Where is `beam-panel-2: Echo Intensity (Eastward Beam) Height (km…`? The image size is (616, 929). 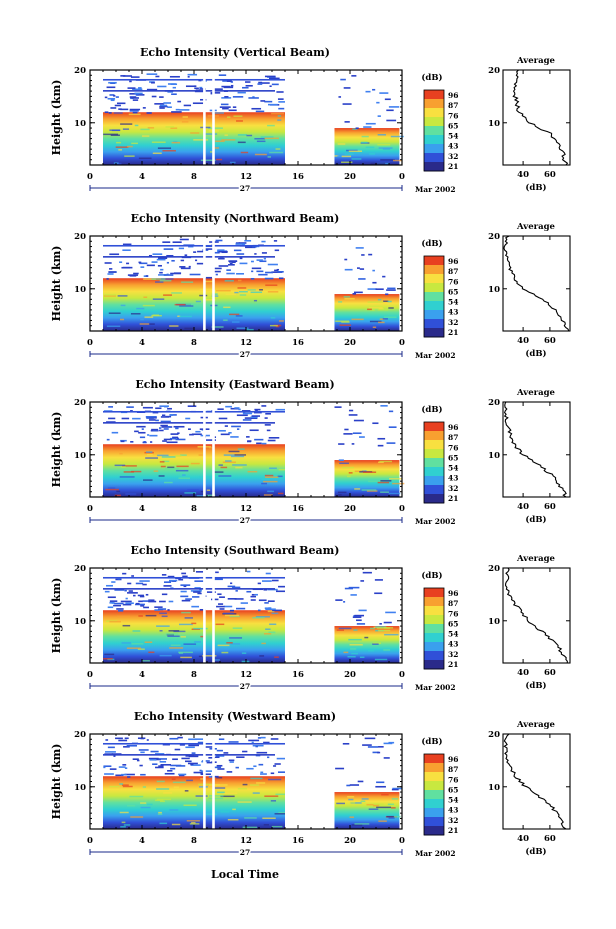 beam-panel-2: Echo Intensity (Eastward Beam) Height (km… is located at coordinates (310, 452).